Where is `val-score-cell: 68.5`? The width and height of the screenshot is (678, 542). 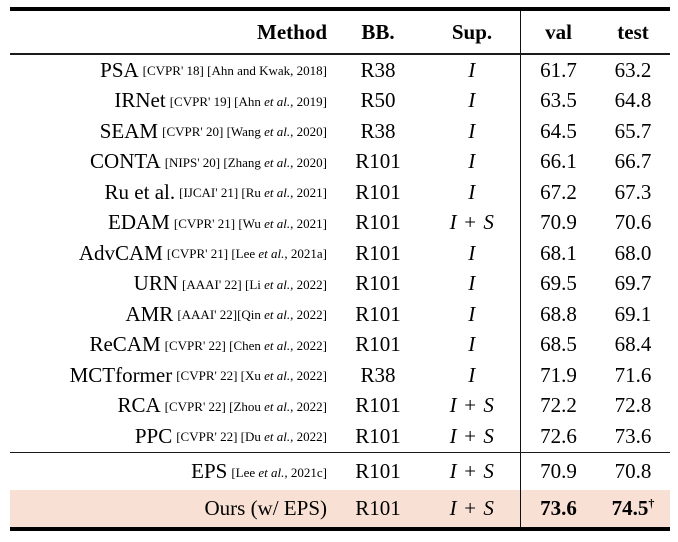 val-score-cell: 68.5 is located at coordinates (558, 344).